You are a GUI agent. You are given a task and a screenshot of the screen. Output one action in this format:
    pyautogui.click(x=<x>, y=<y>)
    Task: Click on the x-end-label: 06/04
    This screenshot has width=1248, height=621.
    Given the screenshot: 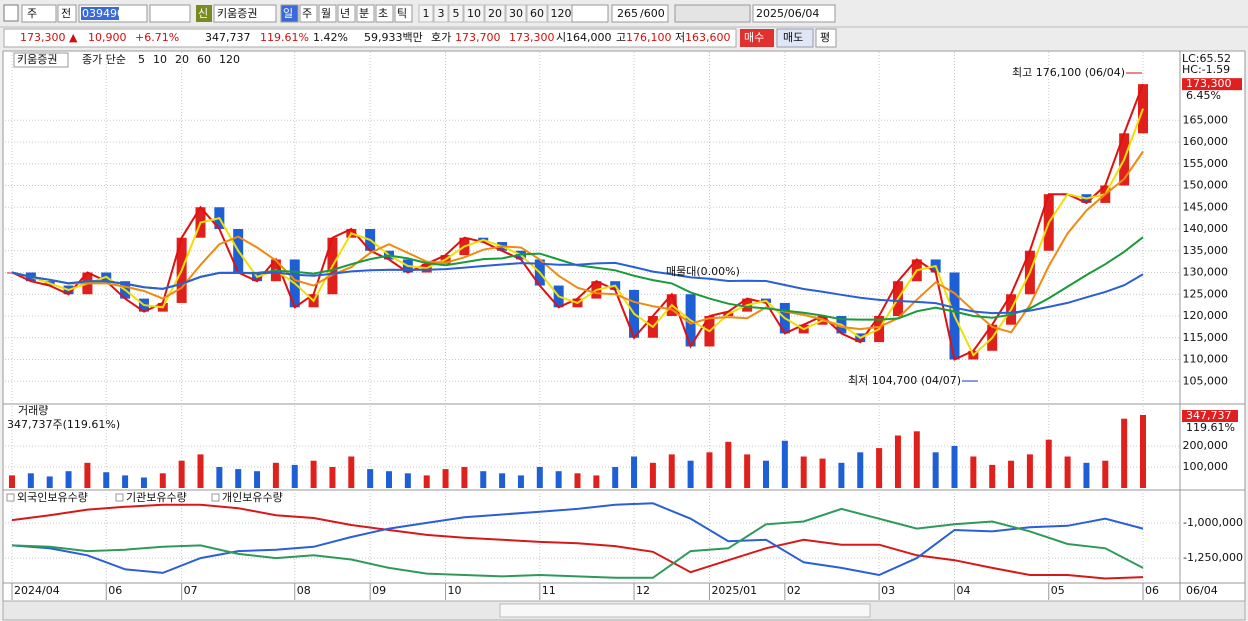 What is the action you would take?
    pyautogui.click(x=1202, y=590)
    